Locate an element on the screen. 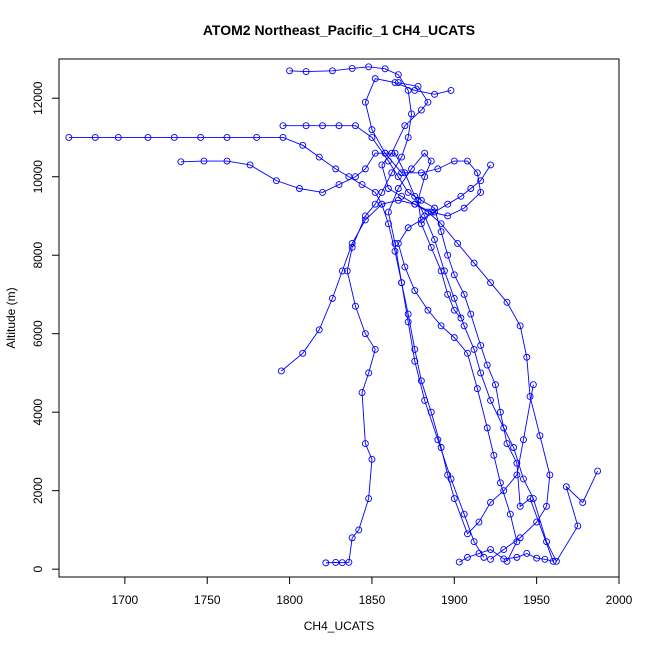 This screenshot has width=650, height=650. y-tick-label: 6000 is located at coordinates (38, 333).